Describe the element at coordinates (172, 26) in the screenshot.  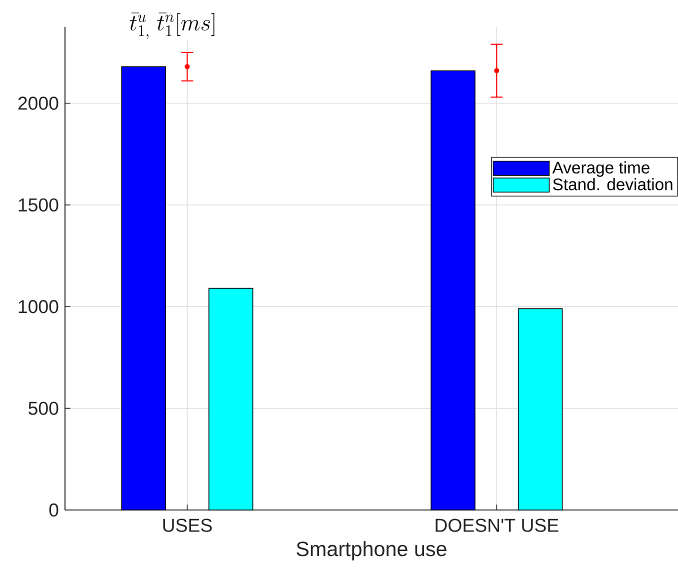
I see `y-axis-title: $\bar{t}_{1,}^{u}\; \bar{t}_{1}^{n}[ms]$` at that location.